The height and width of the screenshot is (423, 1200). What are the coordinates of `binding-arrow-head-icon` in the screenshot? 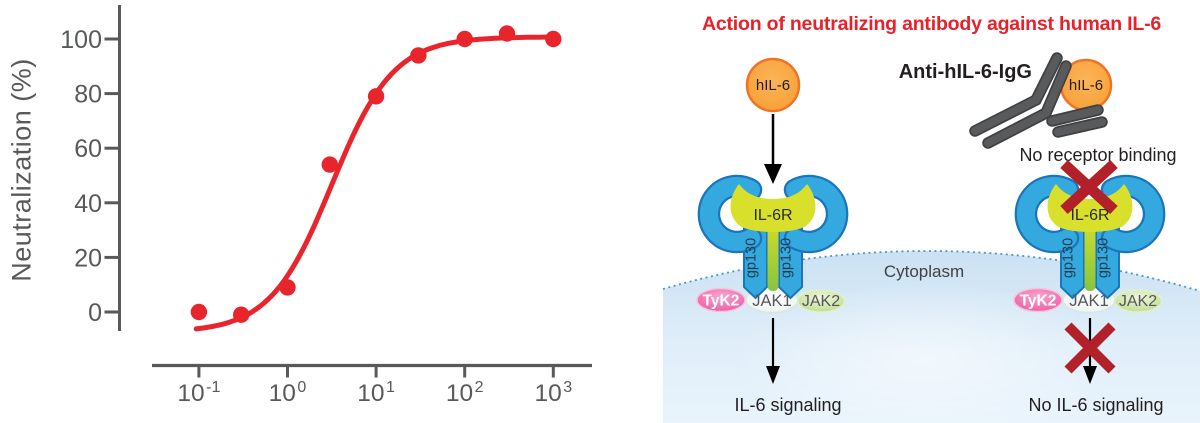 It's located at (773, 174).